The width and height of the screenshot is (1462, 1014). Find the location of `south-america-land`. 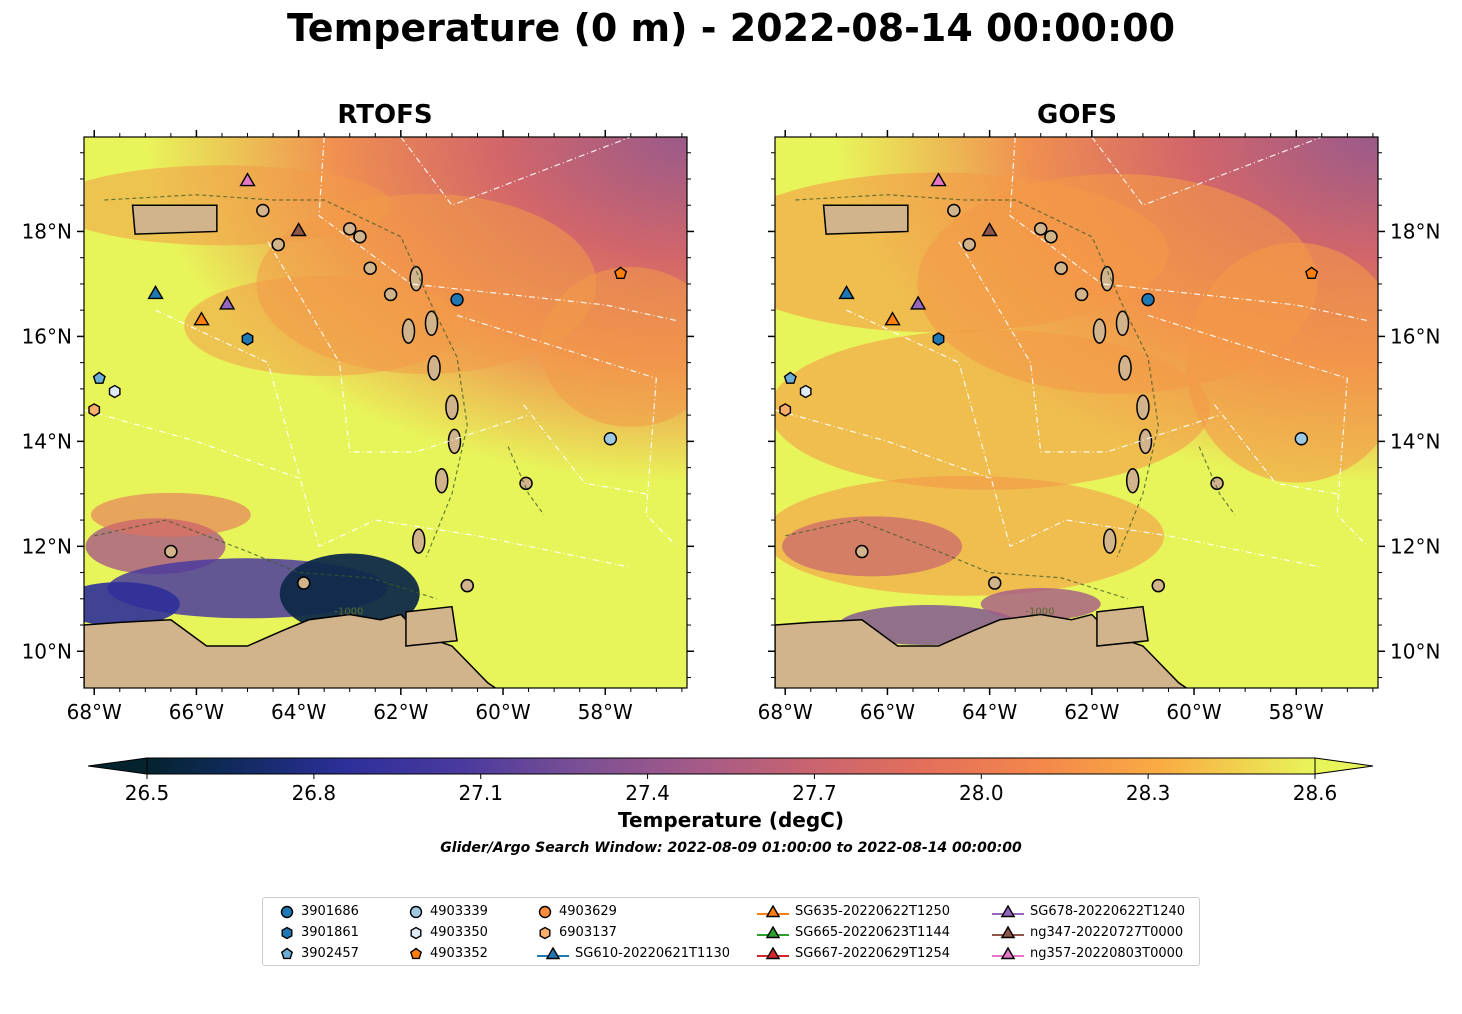

south-america-land is located at coordinates (981, 650).